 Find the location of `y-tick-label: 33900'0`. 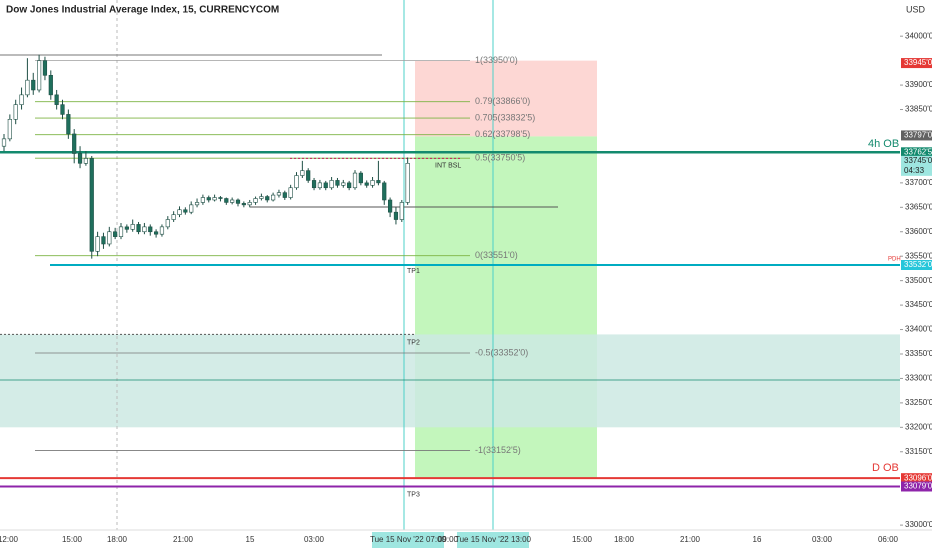

y-tick-label: 33900'0 is located at coordinates (918, 84).